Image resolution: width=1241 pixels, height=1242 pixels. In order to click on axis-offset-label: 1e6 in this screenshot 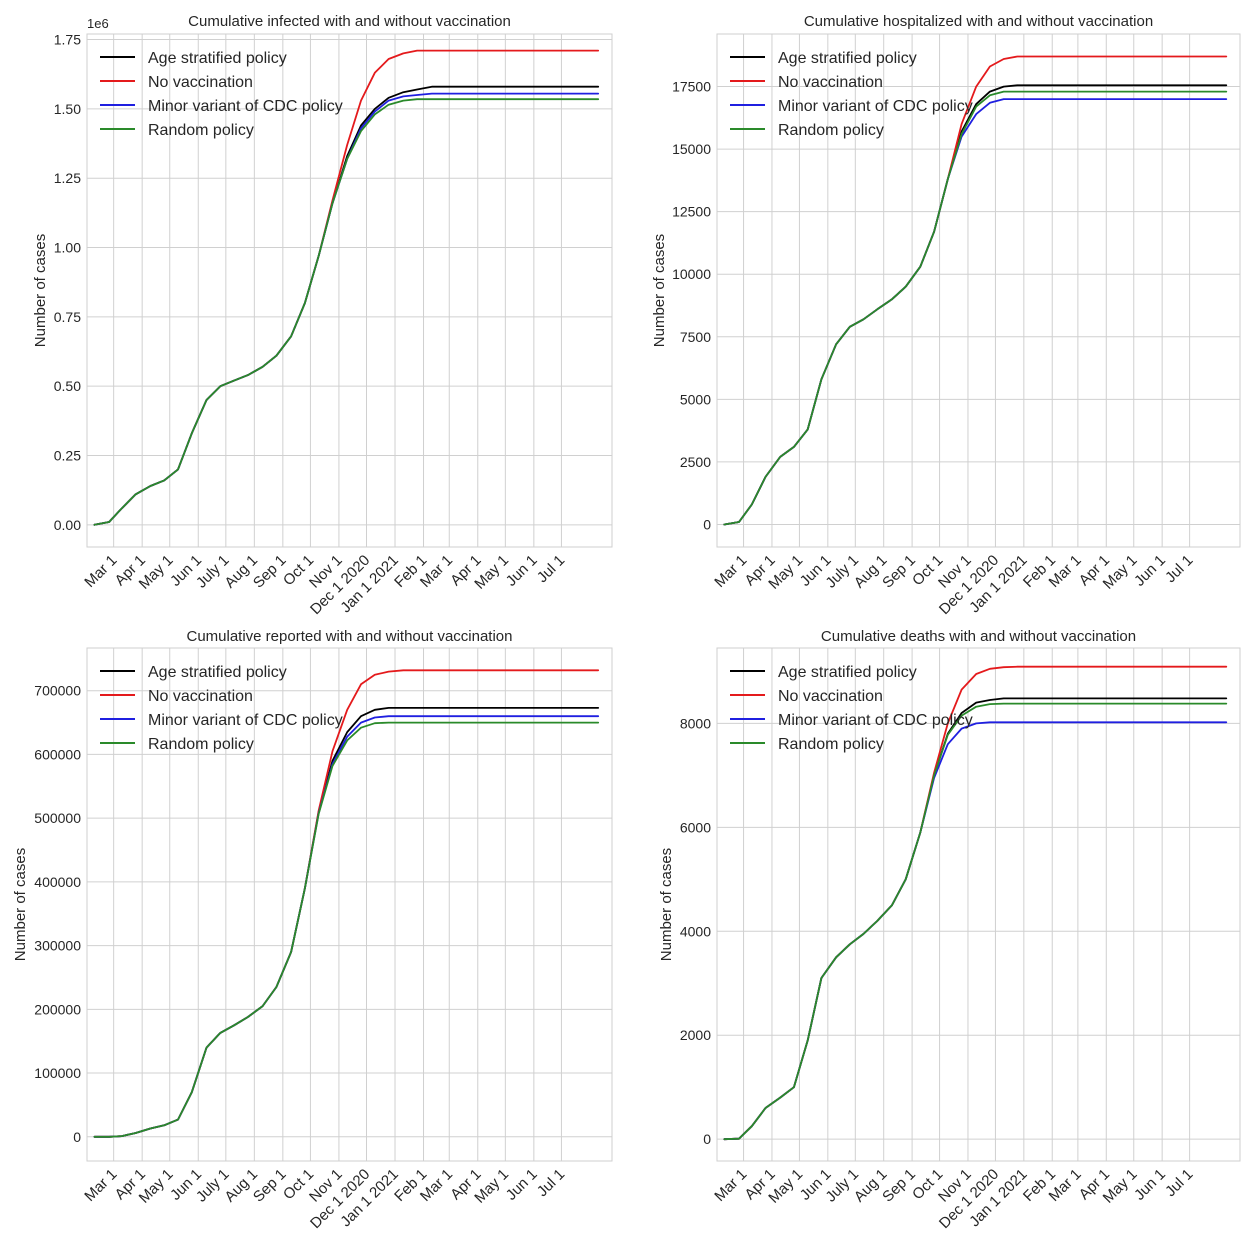, I will do `click(98, 23)`.